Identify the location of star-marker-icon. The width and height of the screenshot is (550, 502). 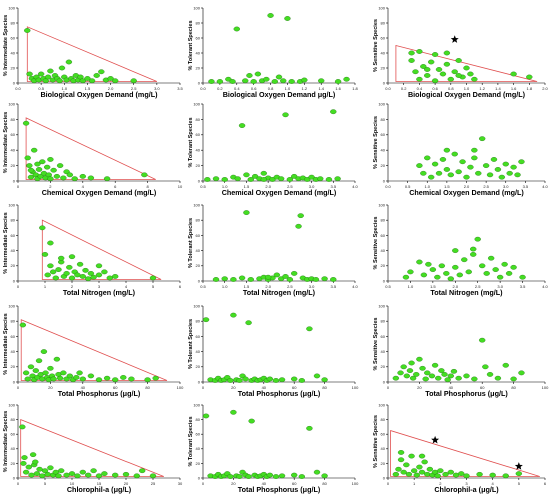
(454, 39).